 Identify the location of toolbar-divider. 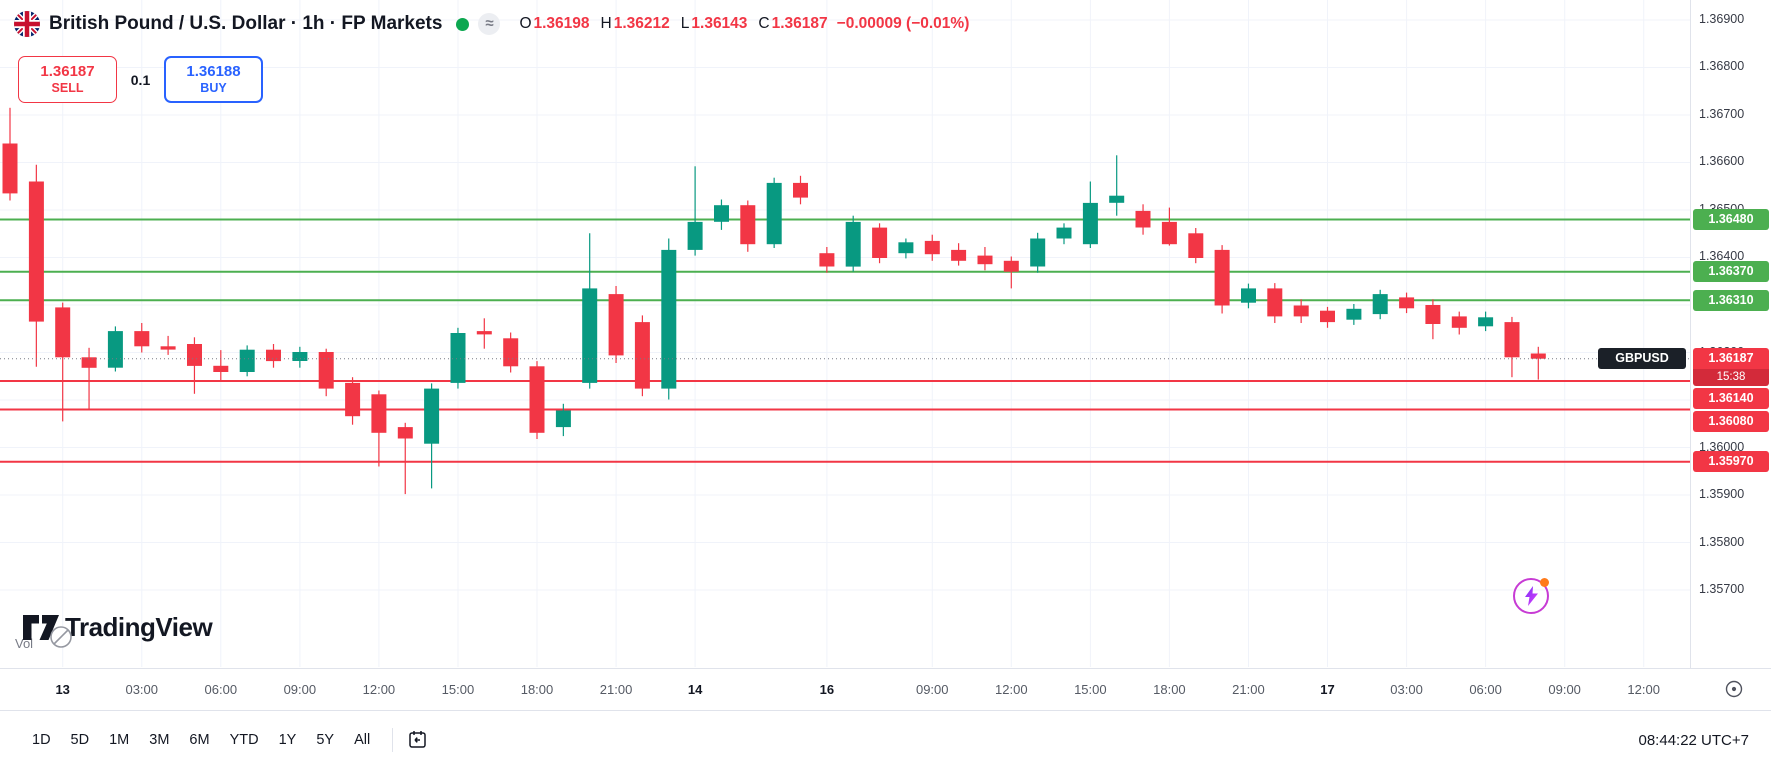
(393, 740).